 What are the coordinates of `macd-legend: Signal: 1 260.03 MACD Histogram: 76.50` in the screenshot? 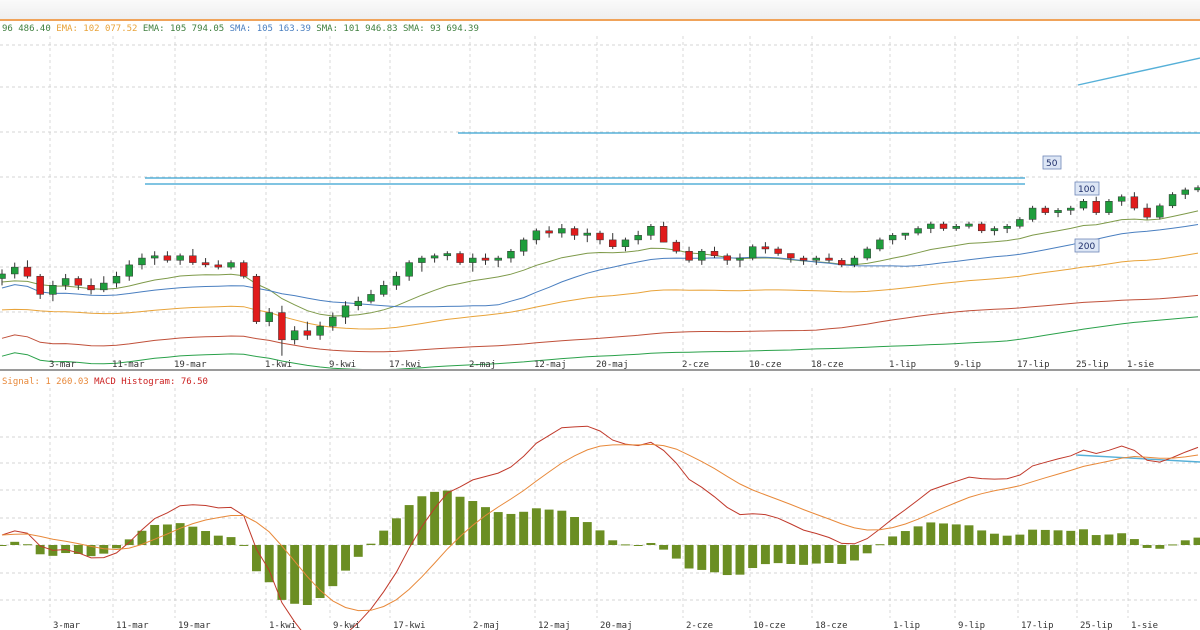 It's located at (105, 382).